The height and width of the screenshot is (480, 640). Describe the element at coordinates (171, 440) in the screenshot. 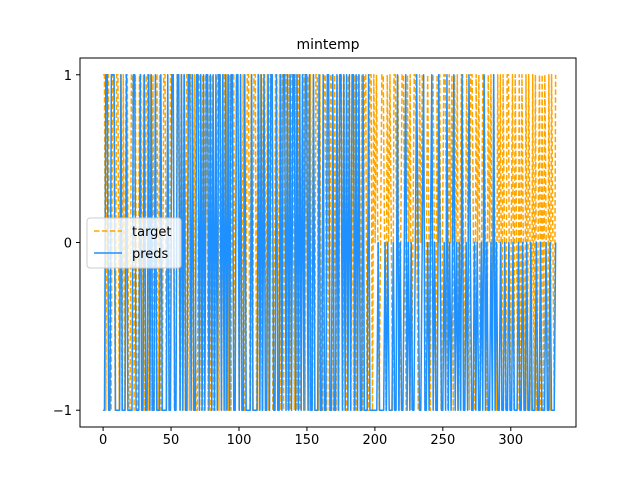

I see `x-tick-label: 50` at that location.